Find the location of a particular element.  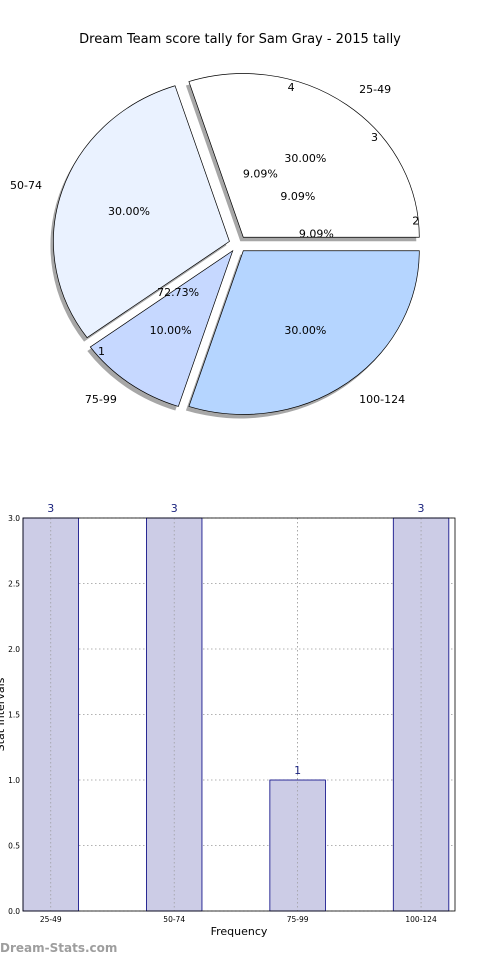

pie-category-label: 25-49 is located at coordinates (375, 89).